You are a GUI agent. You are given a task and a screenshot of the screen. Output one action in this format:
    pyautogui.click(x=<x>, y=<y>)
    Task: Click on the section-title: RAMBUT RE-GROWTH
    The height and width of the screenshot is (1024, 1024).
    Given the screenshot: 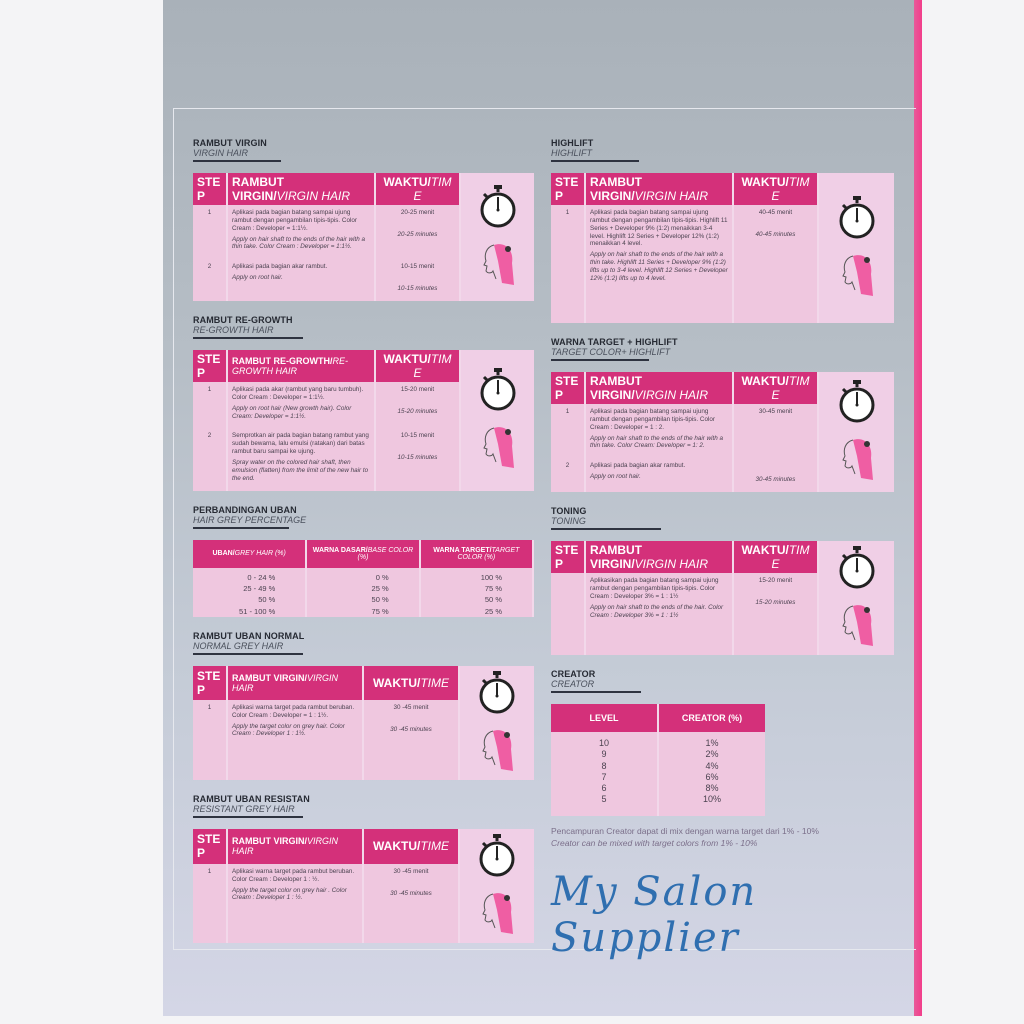 What is the action you would take?
    pyautogui.click(x=243, y=320)
    